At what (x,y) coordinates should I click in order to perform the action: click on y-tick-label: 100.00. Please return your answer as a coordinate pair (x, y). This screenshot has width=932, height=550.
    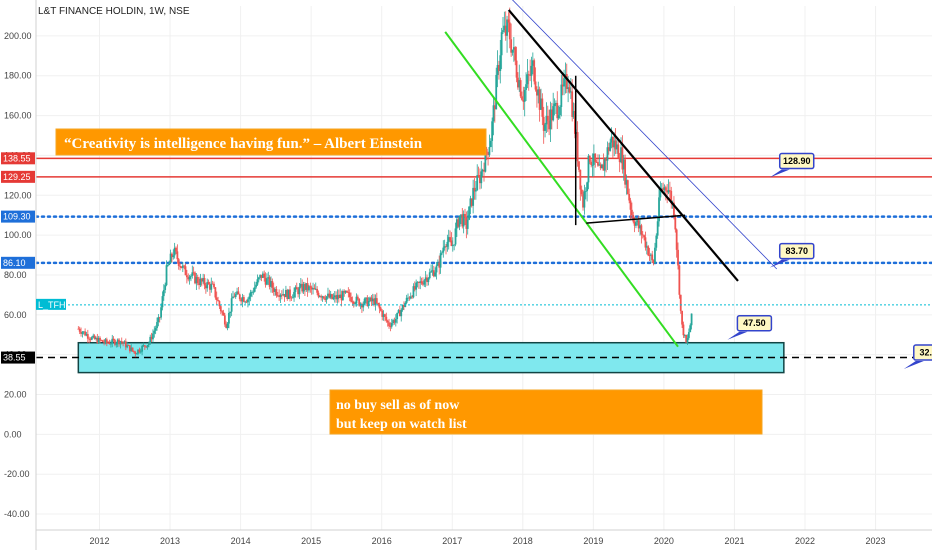
    Looking at the image, I should click on (18, 235).